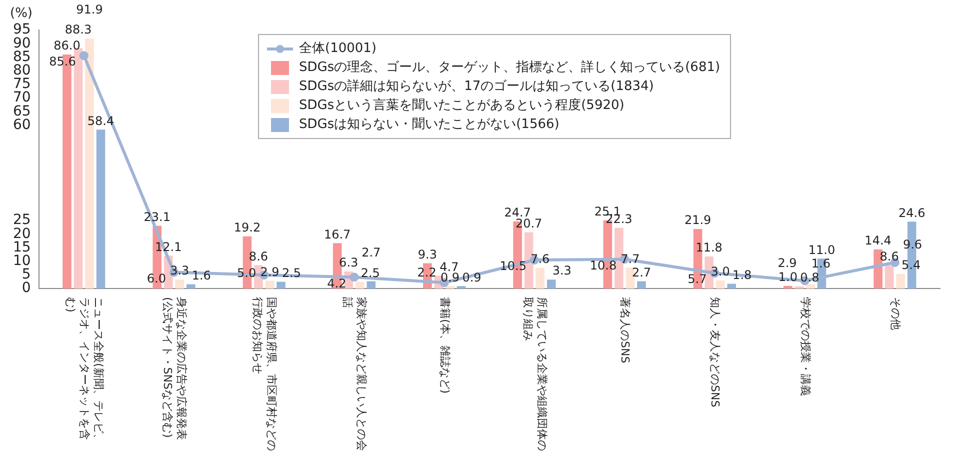 The width and height of the screenshot is (960, 462). What do you see at coordinates (810, 277) in the screenshot?
I see `data-label: 0.8` at bounding box center [810, 277].